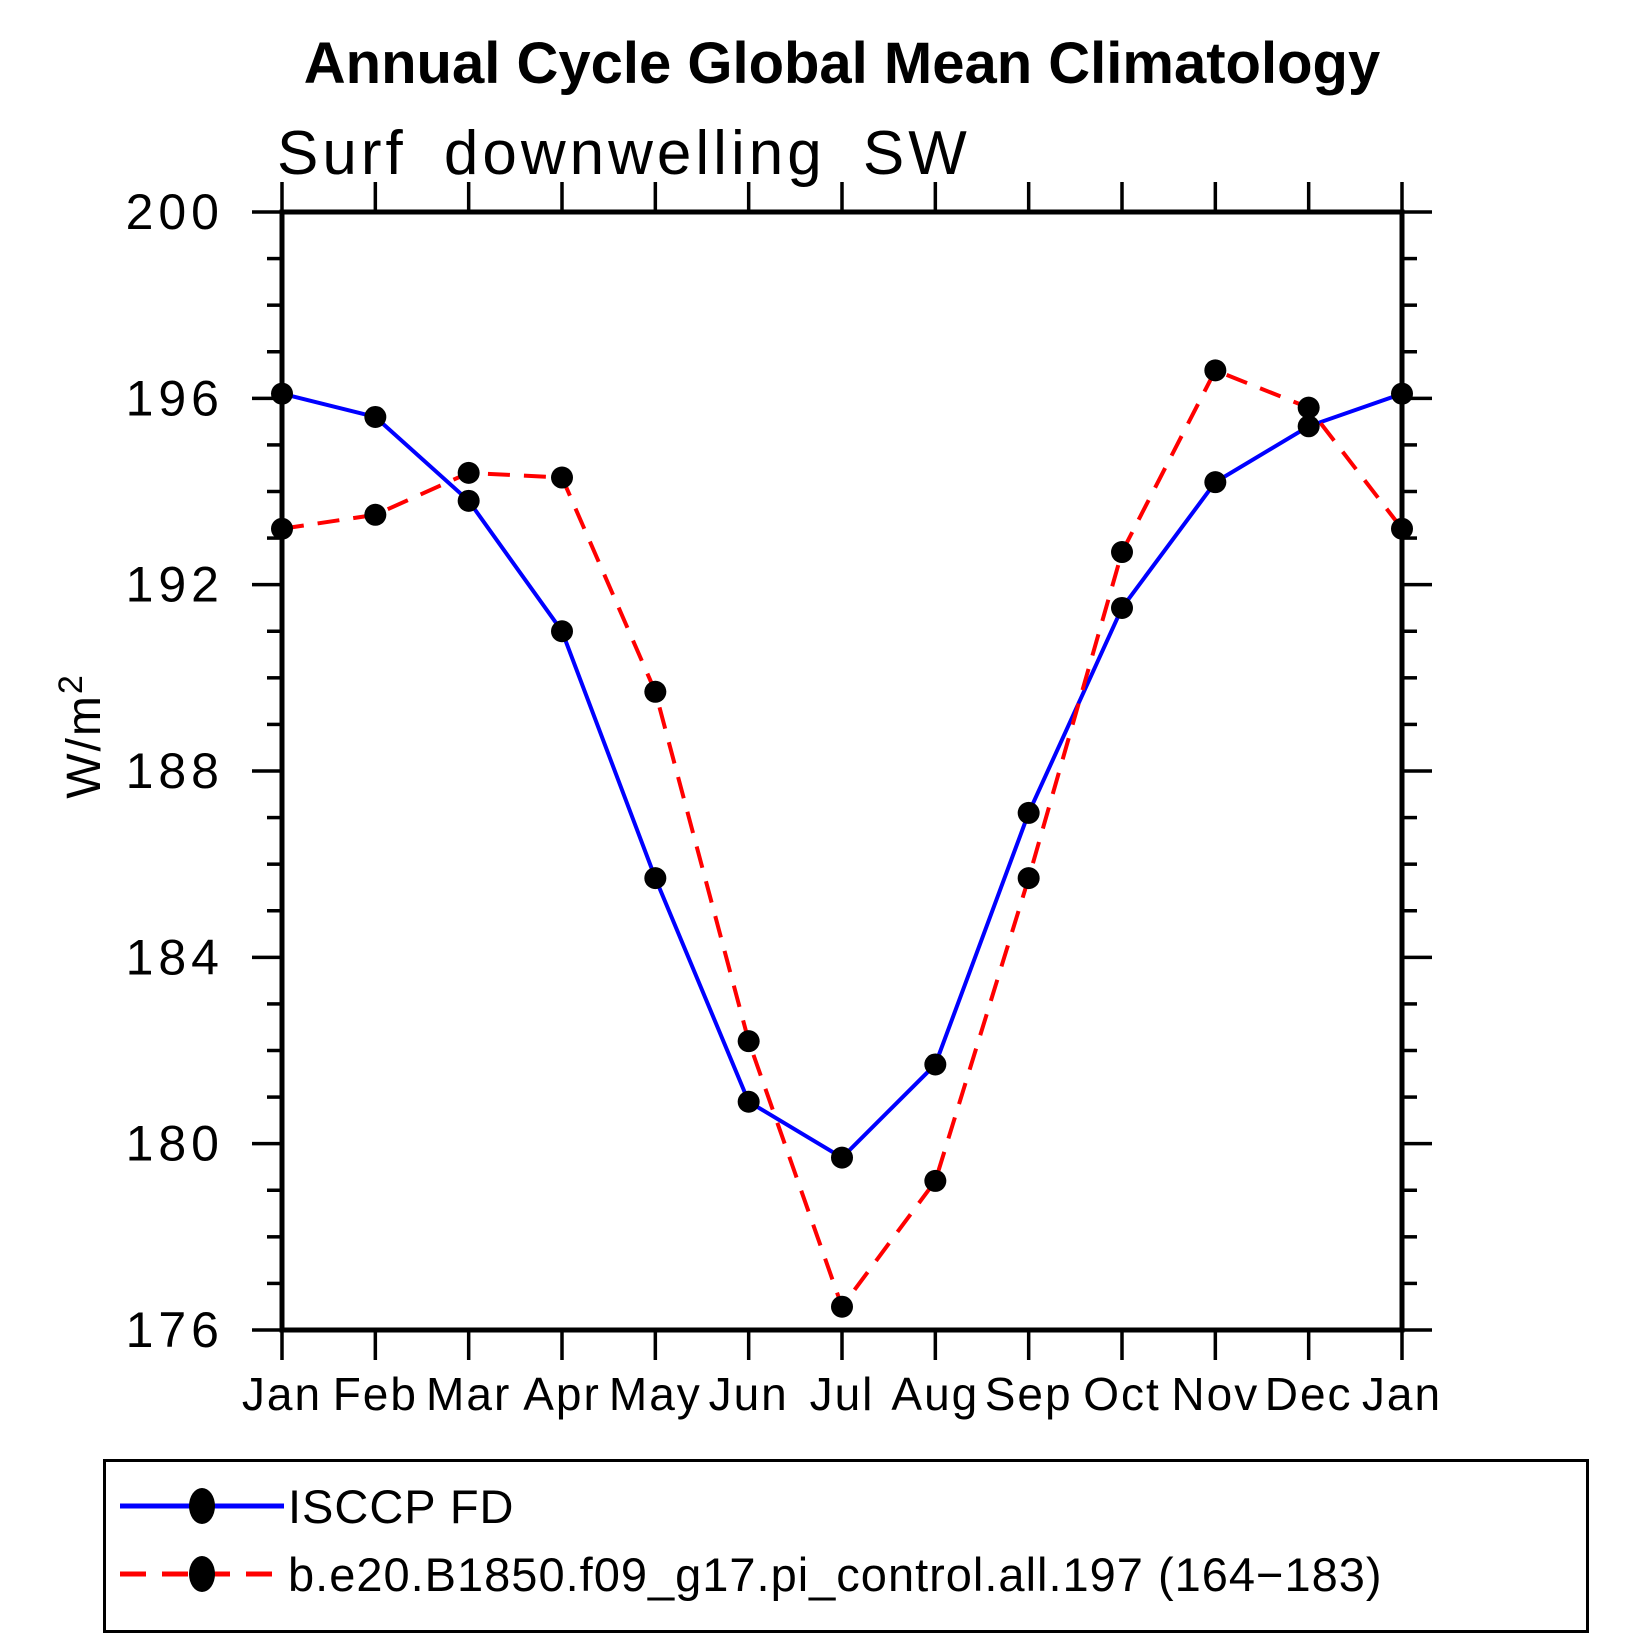  What do you see at coordinates (842, 1394) in the screenshot?
I see `x-axis-tick-label: Jul` at bounding box center [842, 1394].